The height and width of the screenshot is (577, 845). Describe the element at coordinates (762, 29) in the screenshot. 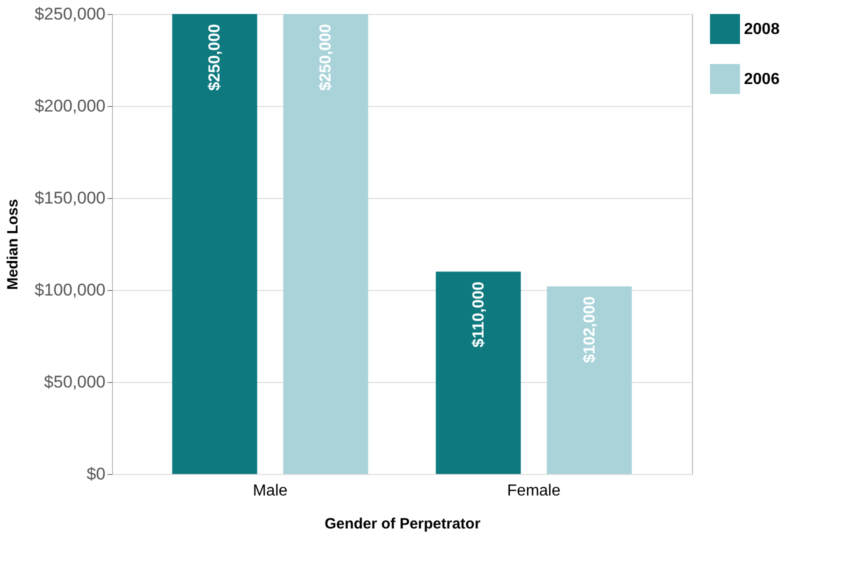

I see `legend-label: 2008` at that location.